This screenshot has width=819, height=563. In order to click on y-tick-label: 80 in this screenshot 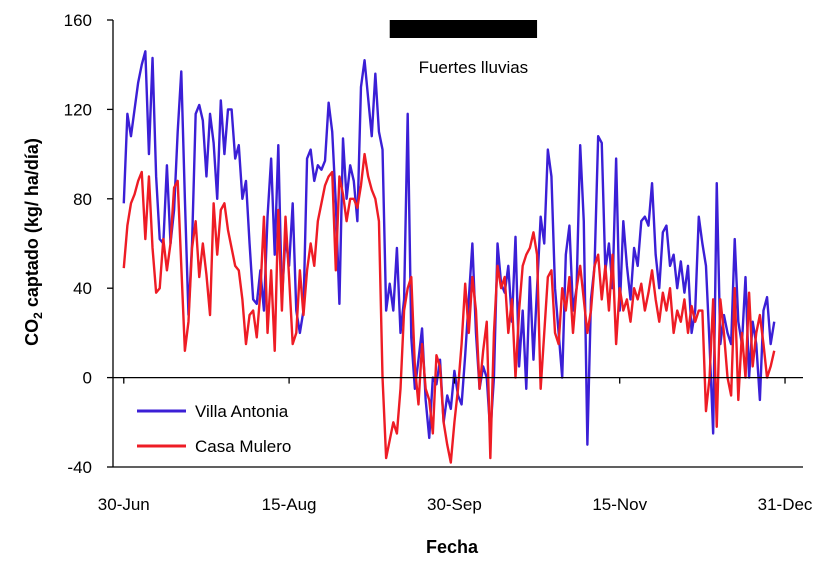, I will do `click(82, 199)`.